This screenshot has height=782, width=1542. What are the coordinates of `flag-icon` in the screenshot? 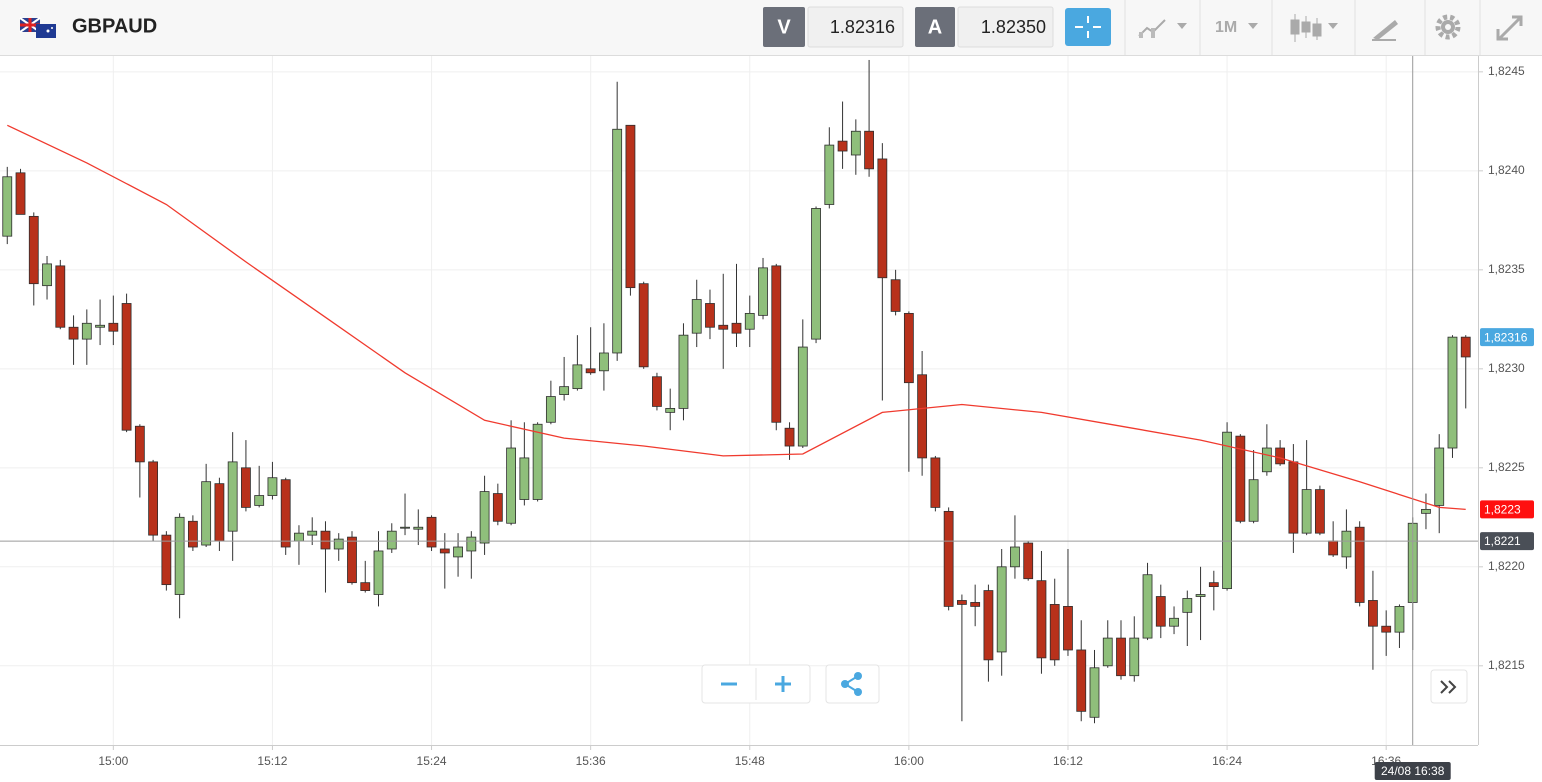 It's located at (37, 27).